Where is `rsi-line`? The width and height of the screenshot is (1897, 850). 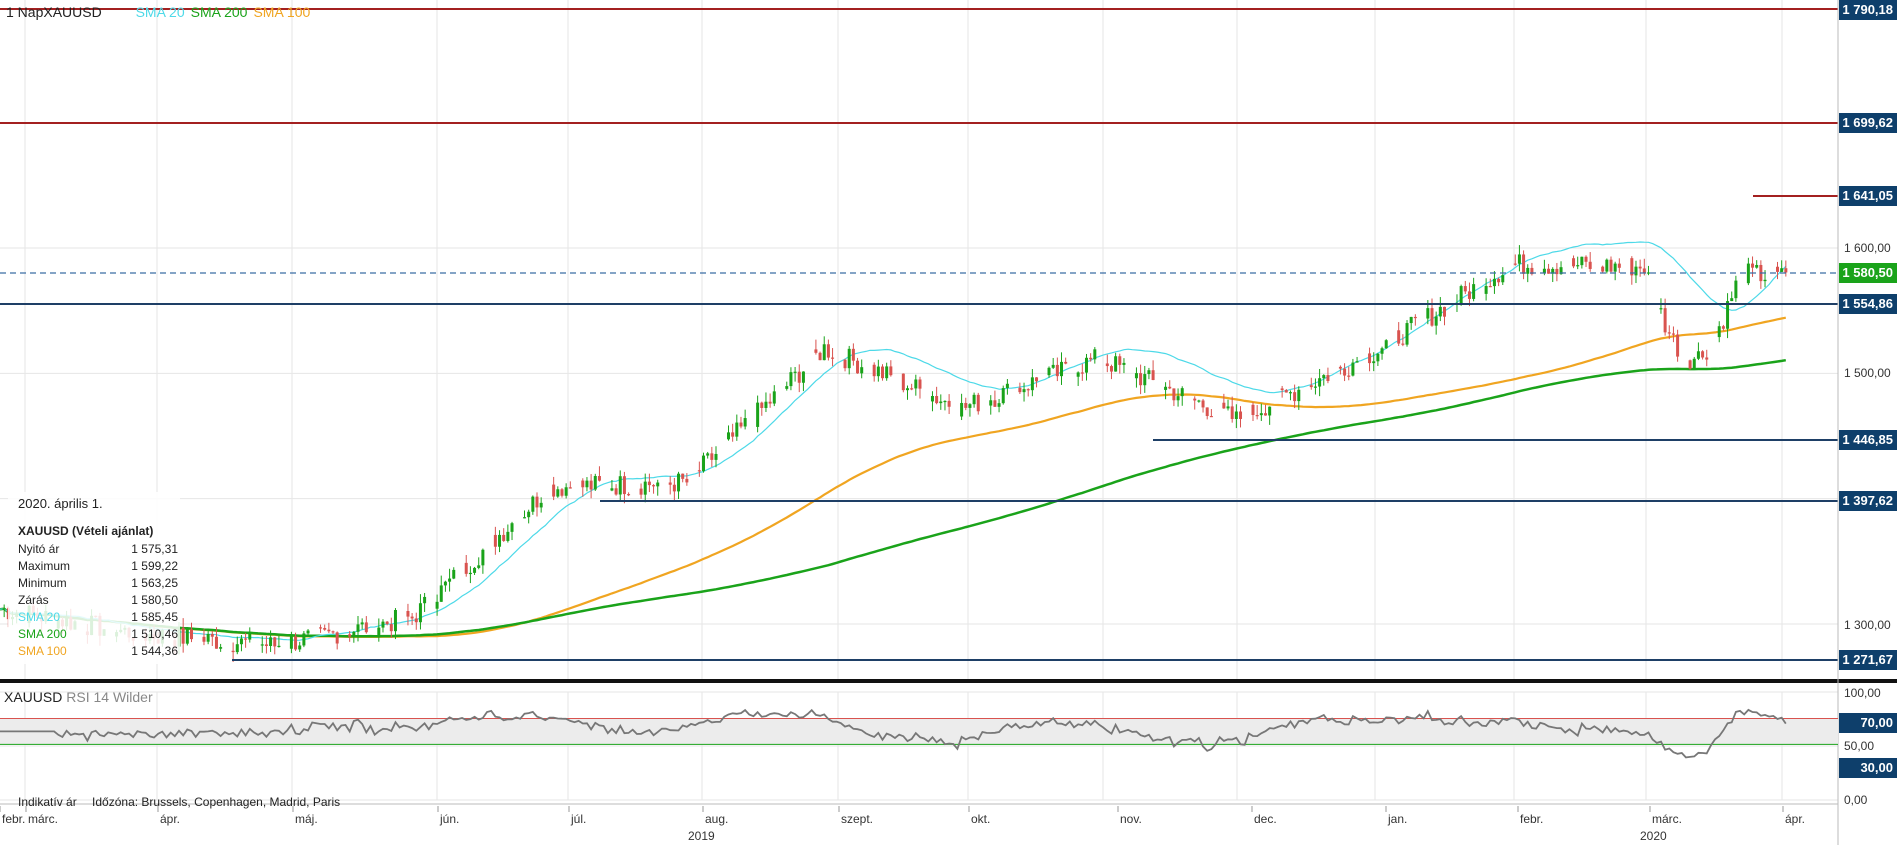
rsi-line is located at coordinates (893, 733).